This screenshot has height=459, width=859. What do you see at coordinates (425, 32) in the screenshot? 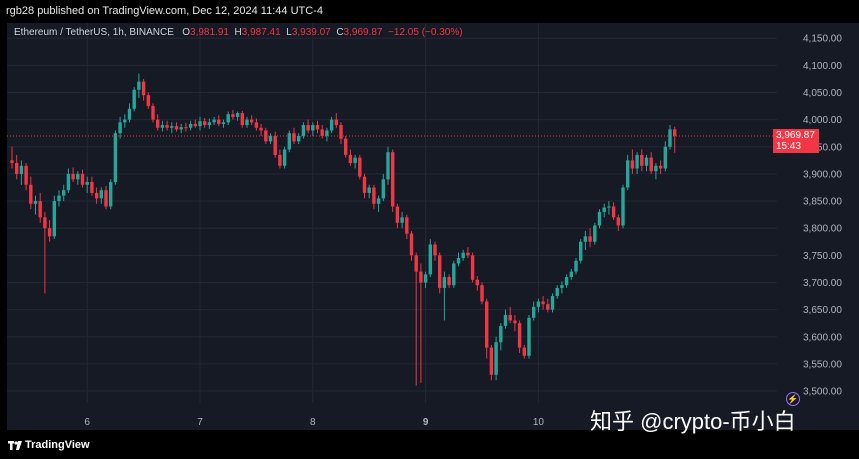
I see `change-value: −12.05 (−0.30%)` at bounding box center [425, 32].